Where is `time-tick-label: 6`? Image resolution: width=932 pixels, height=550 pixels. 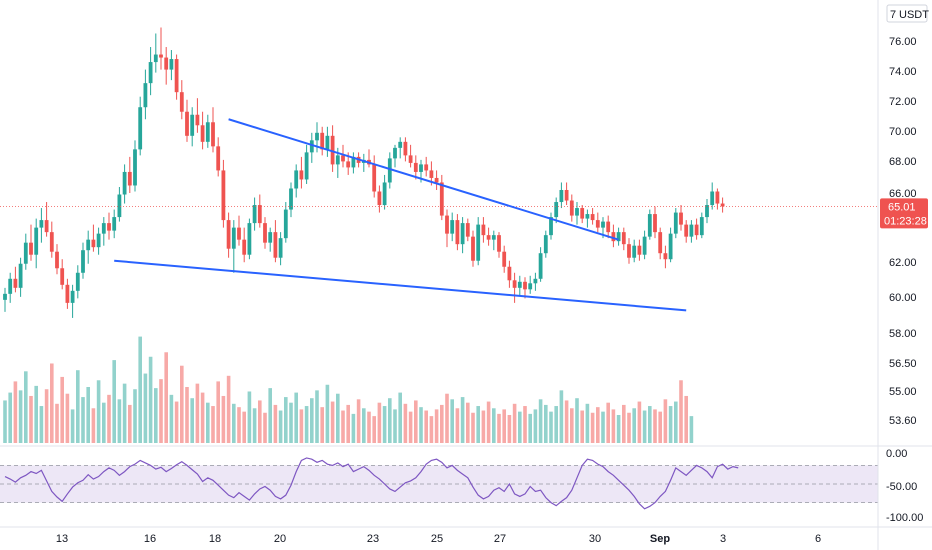
time-tick-label: 6 is located at coordinates (818, 539).